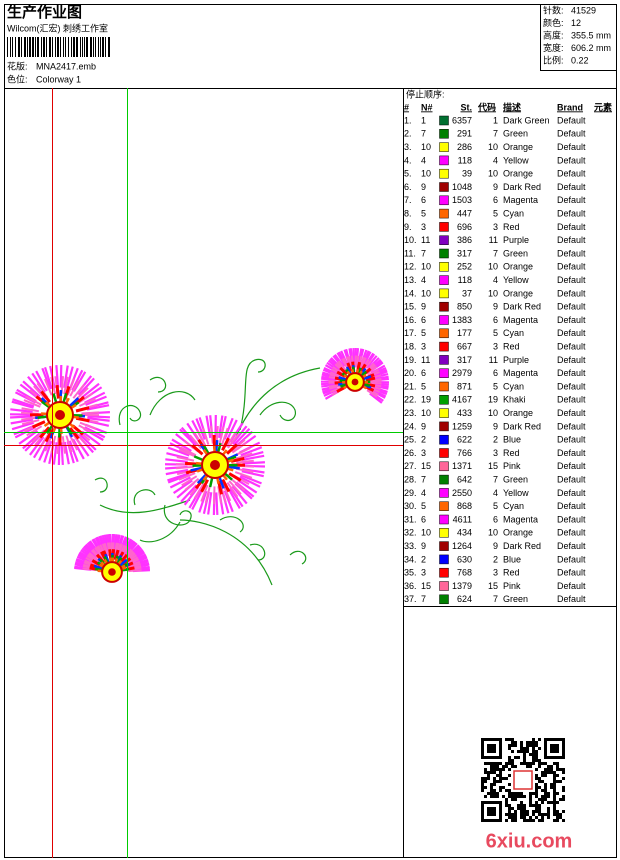  What do you see at coordinates (408, 134) in the screenshot?
I see `row-no: 2.` at bounding box center [408, 134].